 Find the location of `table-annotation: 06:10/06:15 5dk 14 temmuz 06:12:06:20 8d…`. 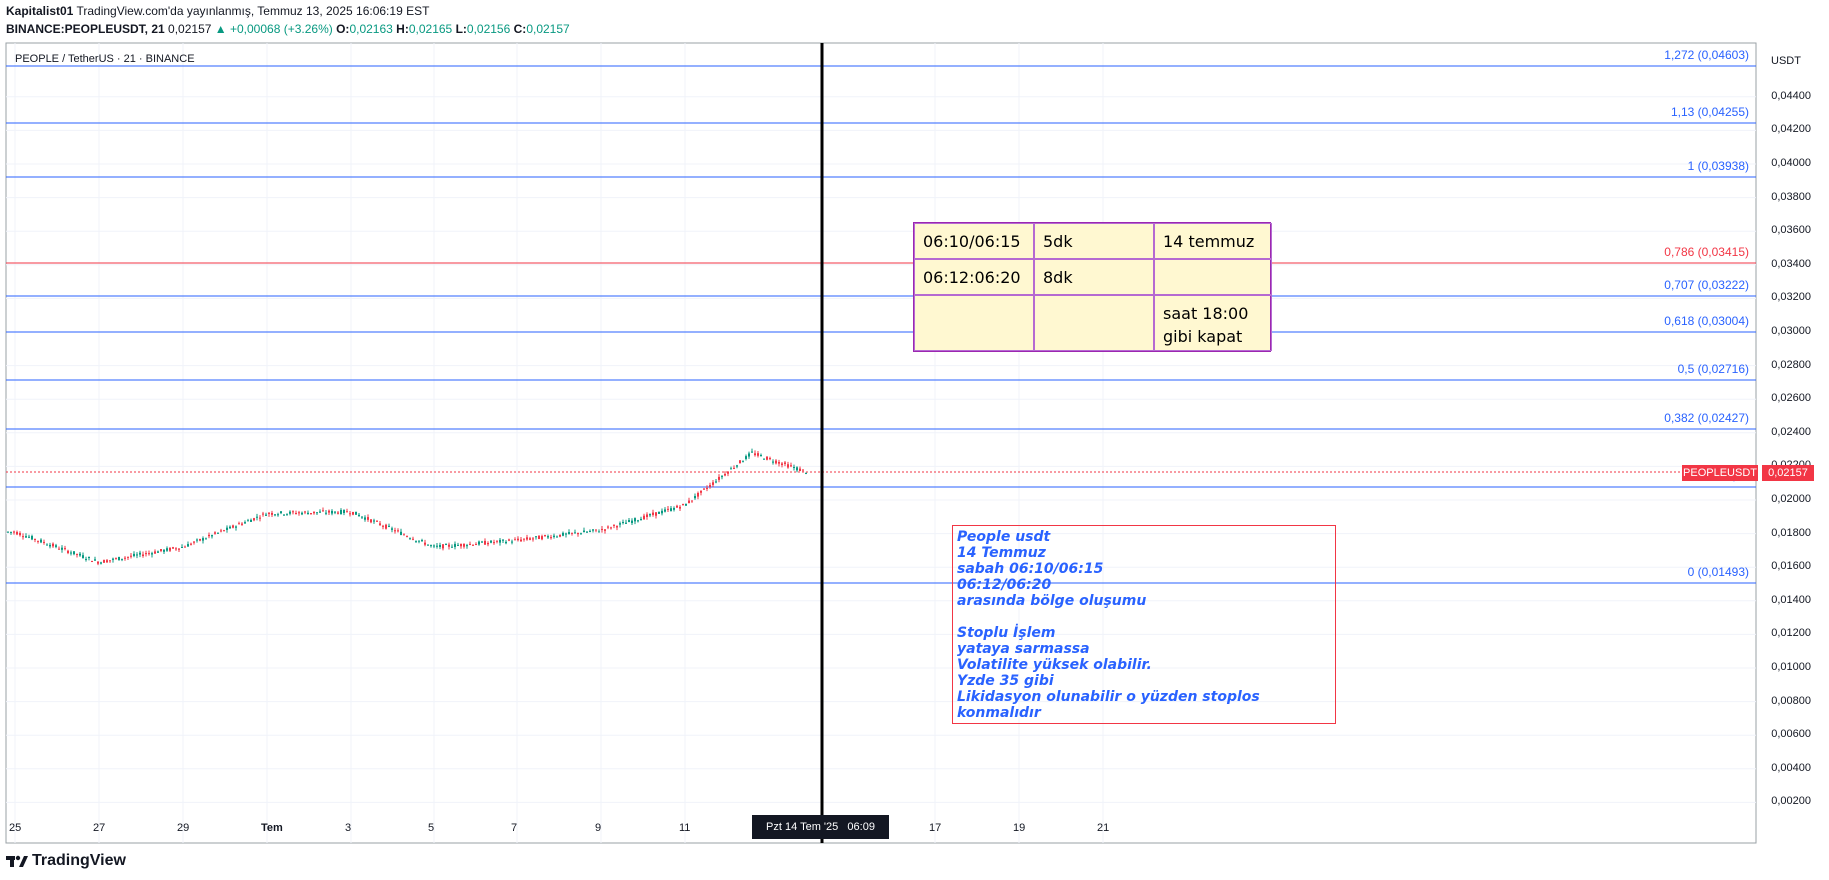

table-annotation: 06:10/06:15 5dk 14 temmuz 06:12:06:20 8d… is located at coordinates (1092, 287).